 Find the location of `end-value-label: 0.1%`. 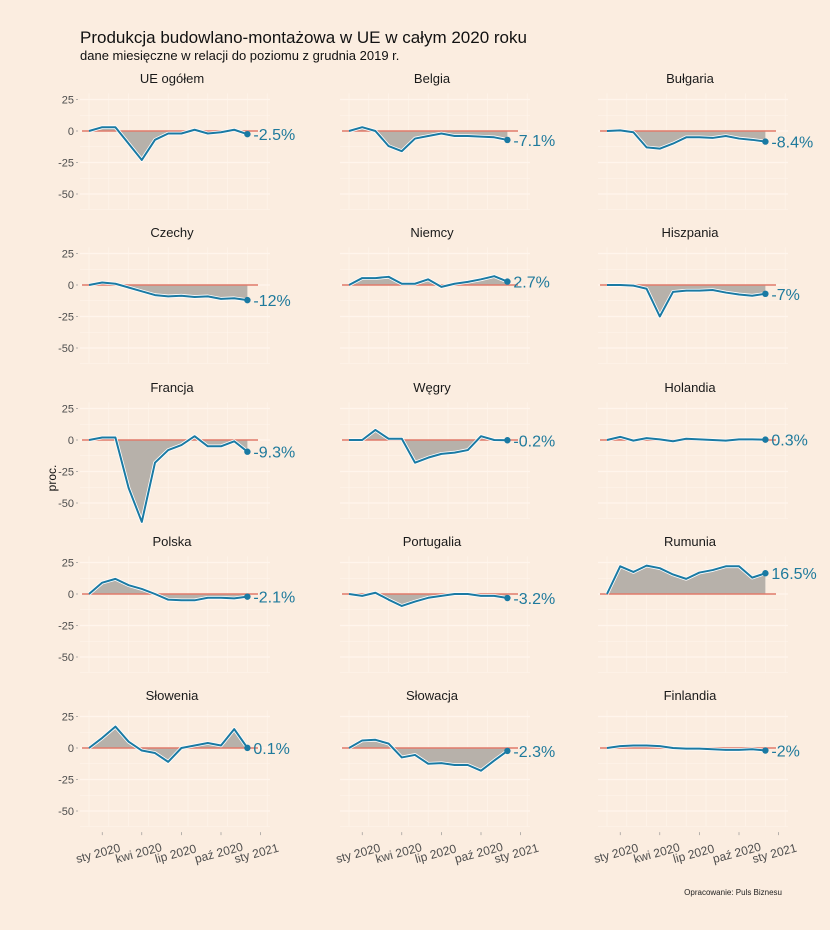

end-value-label: 0.1% is located at coordinates (271, 749).